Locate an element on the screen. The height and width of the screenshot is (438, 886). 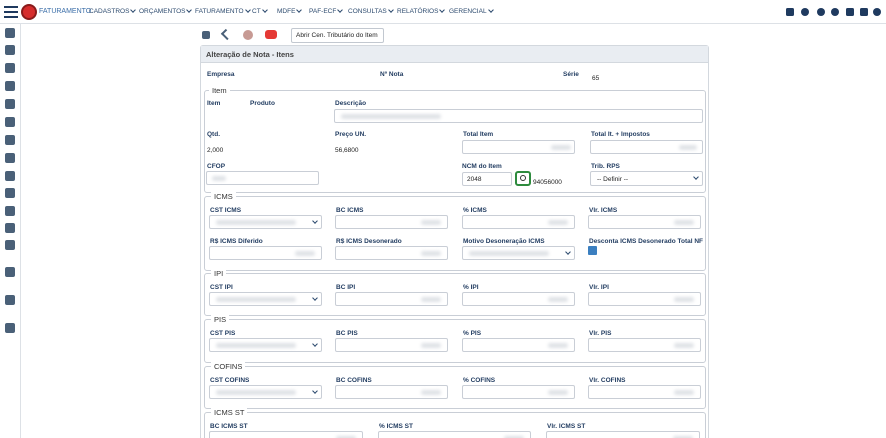
navbar is located at coordinates (443, 12).